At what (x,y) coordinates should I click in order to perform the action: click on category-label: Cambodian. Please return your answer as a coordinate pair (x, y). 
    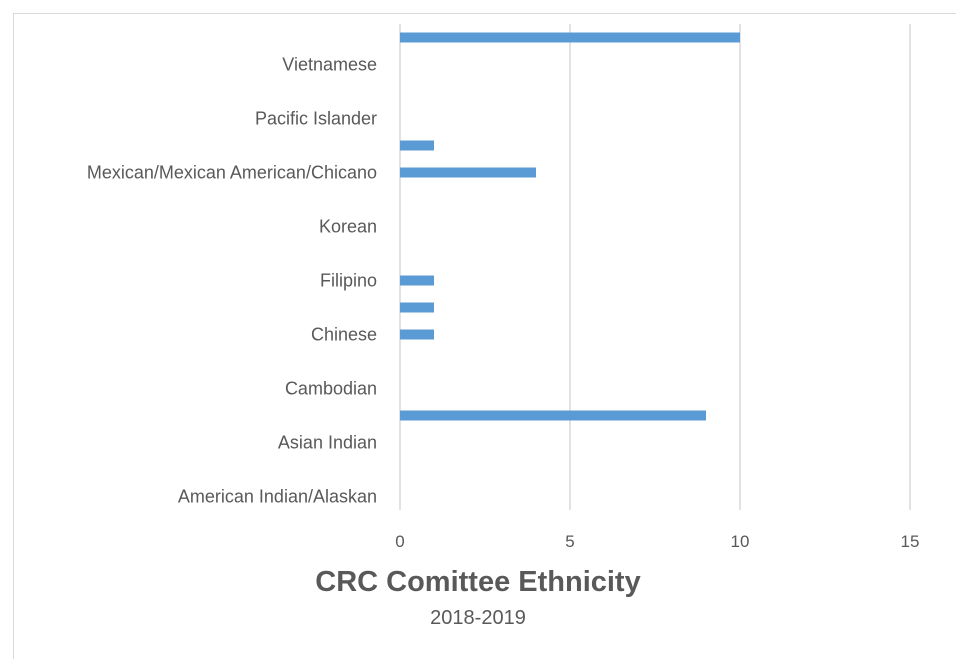
    Looking at the image, I should click on (331, 389).